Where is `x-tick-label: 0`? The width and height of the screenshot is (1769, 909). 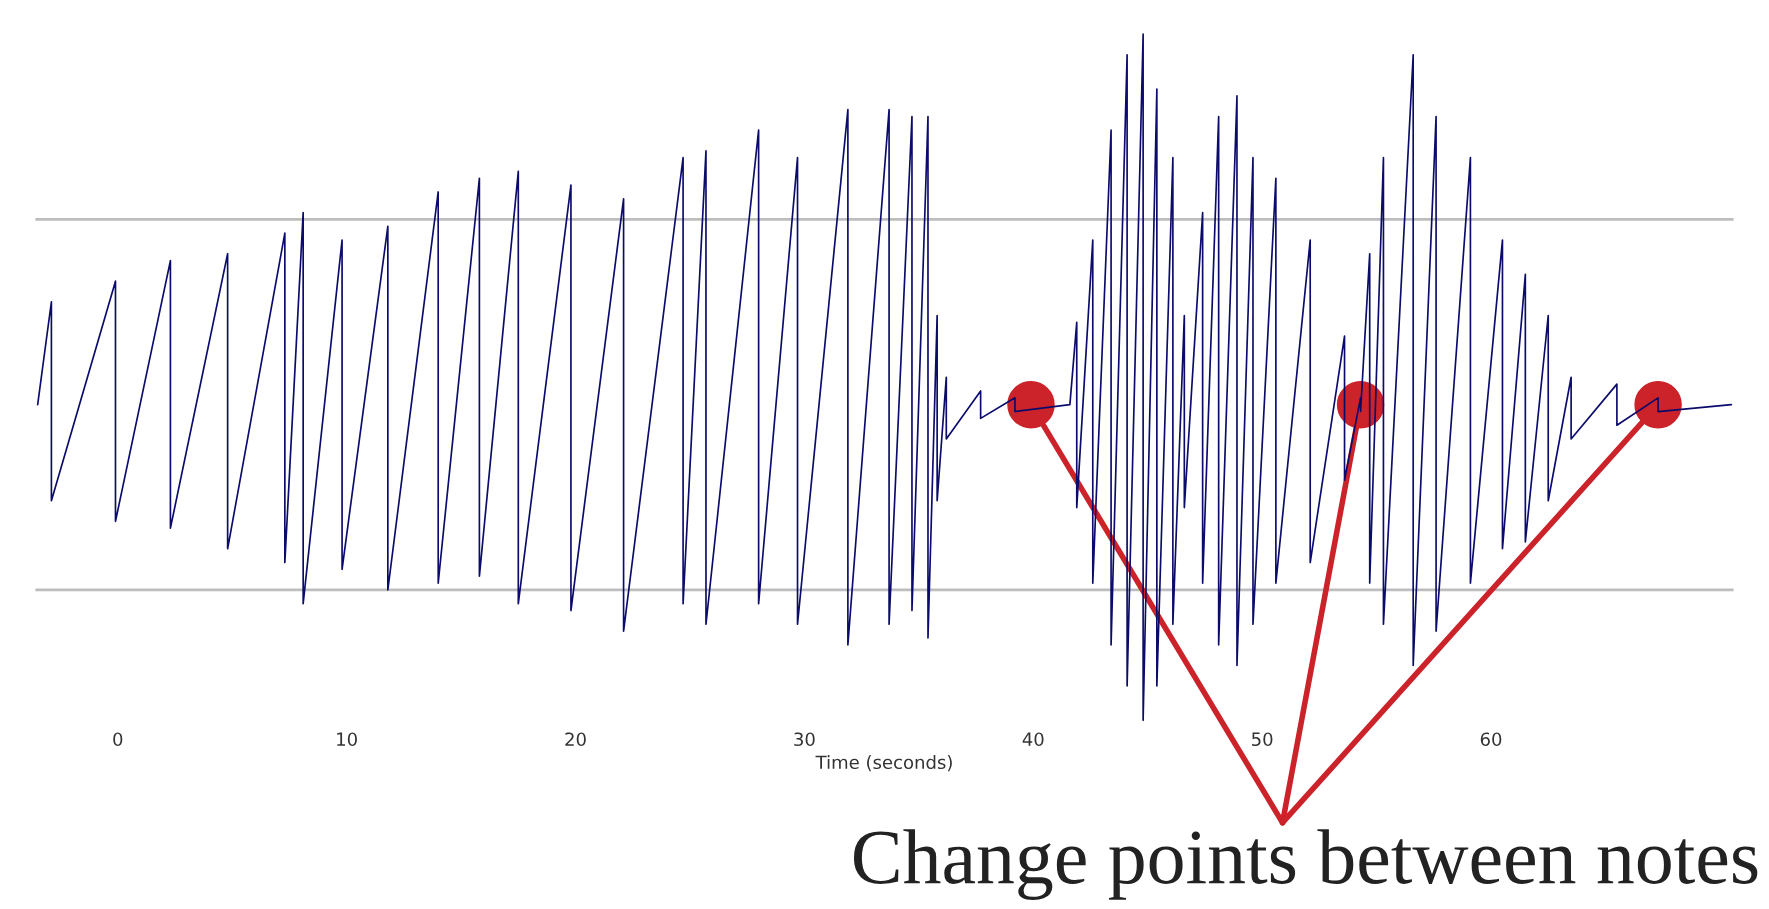 x-tick-label: 0 is located at coordinates (118, 739).